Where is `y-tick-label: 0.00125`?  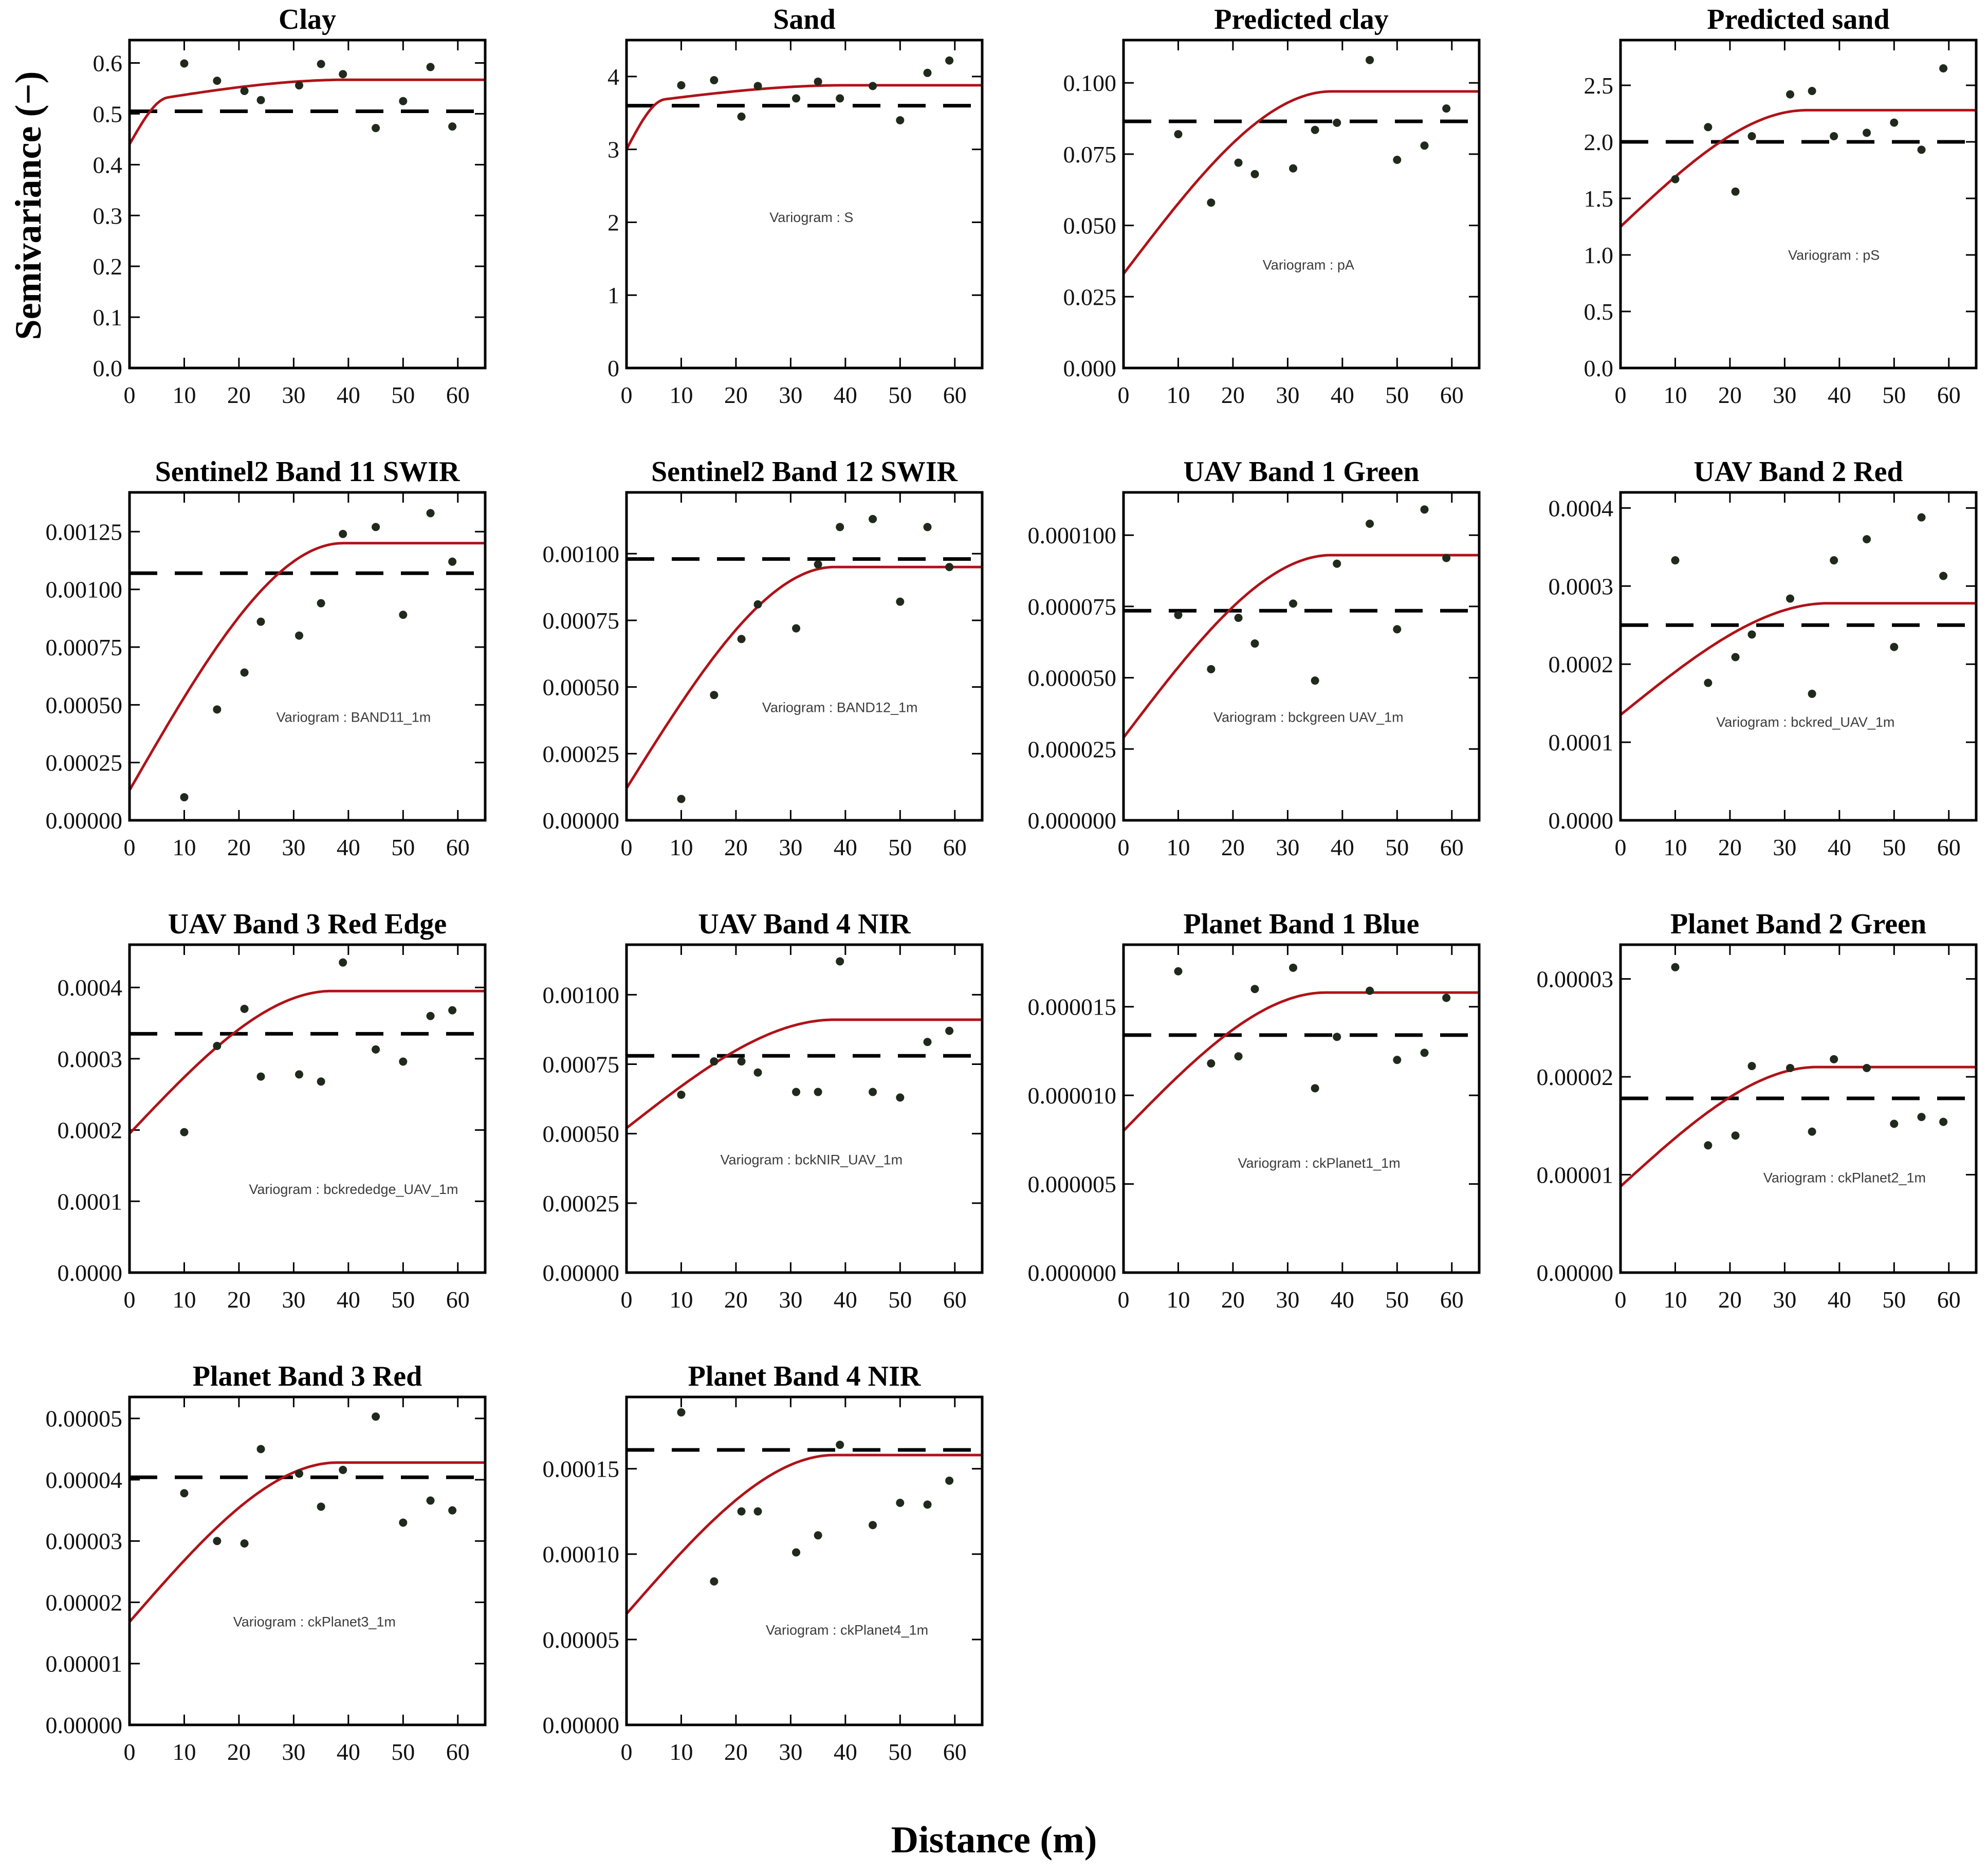 y-tick-label: 0.00125 is located at coordinates (85, 532).